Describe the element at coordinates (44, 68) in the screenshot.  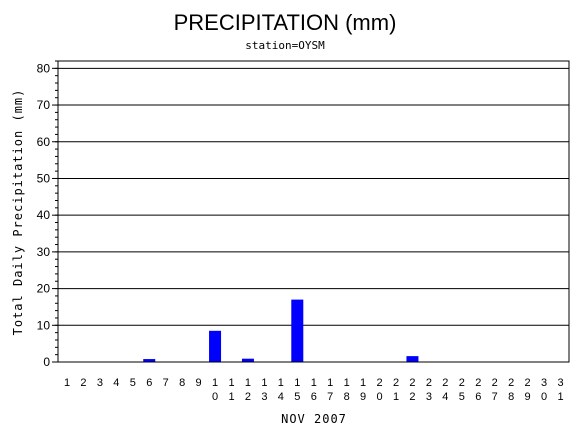
I see `y-tick-label: 80` at that location.